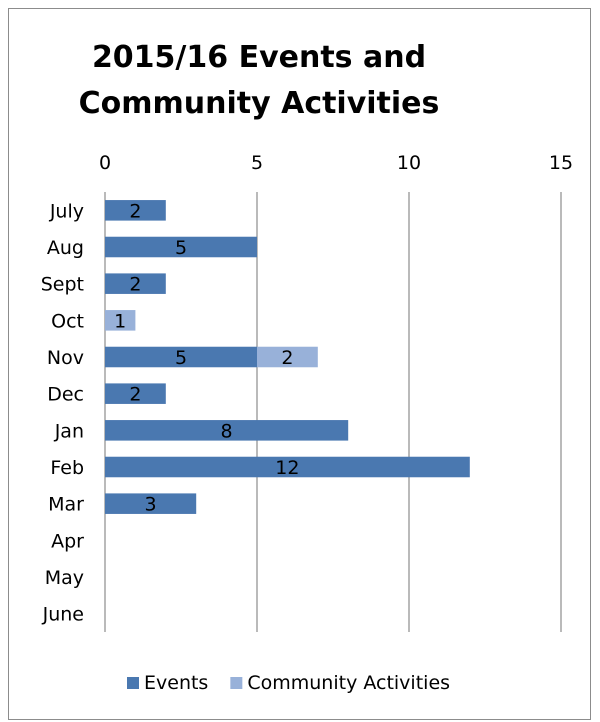  Describe the element at coordinates (259, 80) in the screenshot. I see `chart-title: 2015/16 Events and Community Activities` at that location.